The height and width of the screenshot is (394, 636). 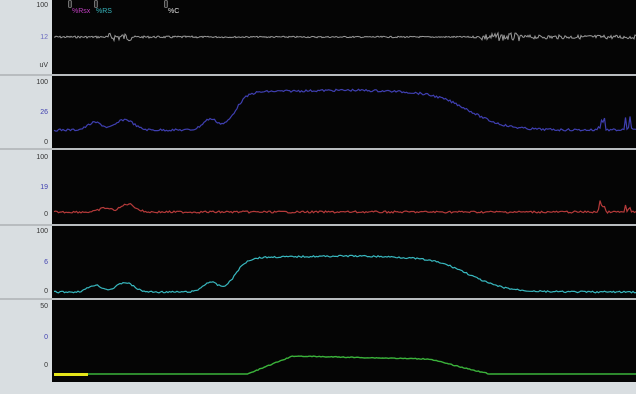 What do you see at coordinates (344, 207) in the screenshot?
I see `red-trace` at bounding box center [344, 207].